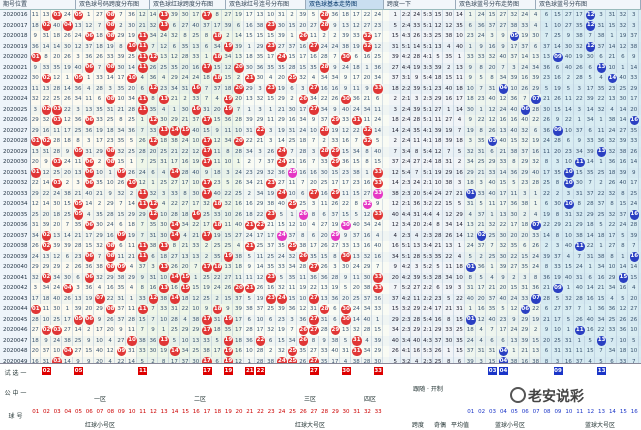 The image size is (641, 430). I want to click on blue-omission-cell: 14, so click(624, 267).